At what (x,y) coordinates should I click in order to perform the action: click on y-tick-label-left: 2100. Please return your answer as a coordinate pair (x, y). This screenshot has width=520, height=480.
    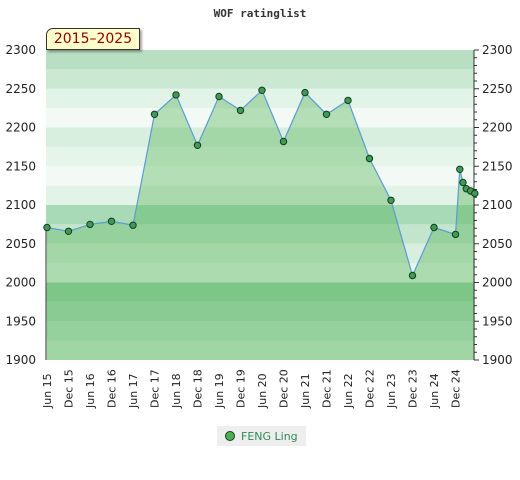
    Looking at the image, I should click on (20, 205).